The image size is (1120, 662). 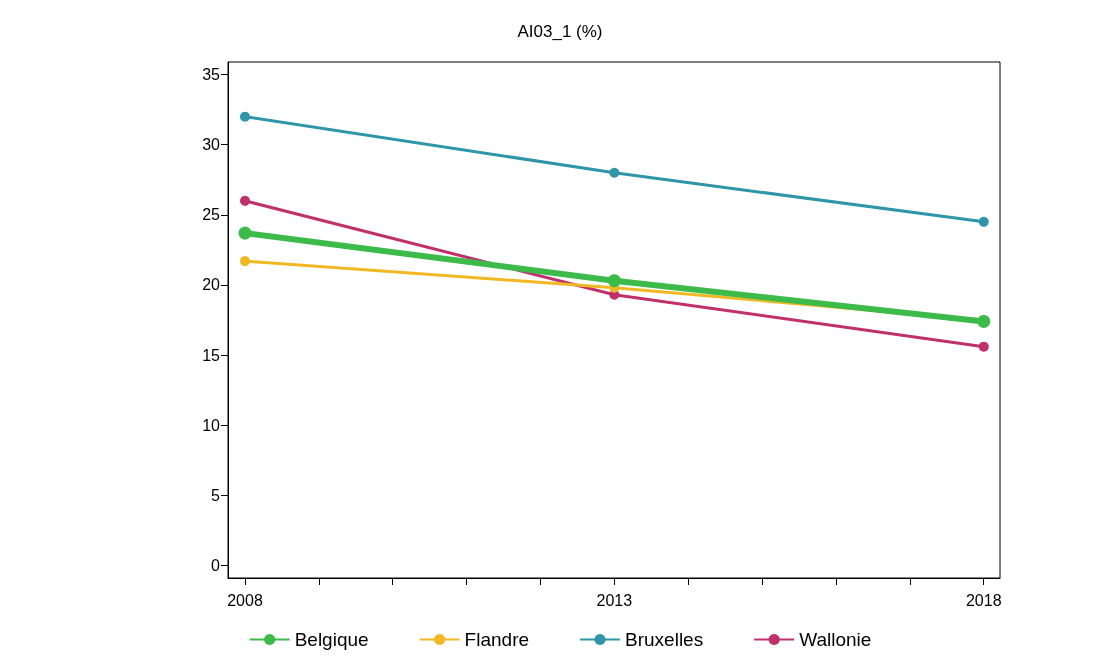 What do you see at coordinates (331, 639) in the screenshot?
I see `legend-label: Belgique` at bounding box center [331, 639].